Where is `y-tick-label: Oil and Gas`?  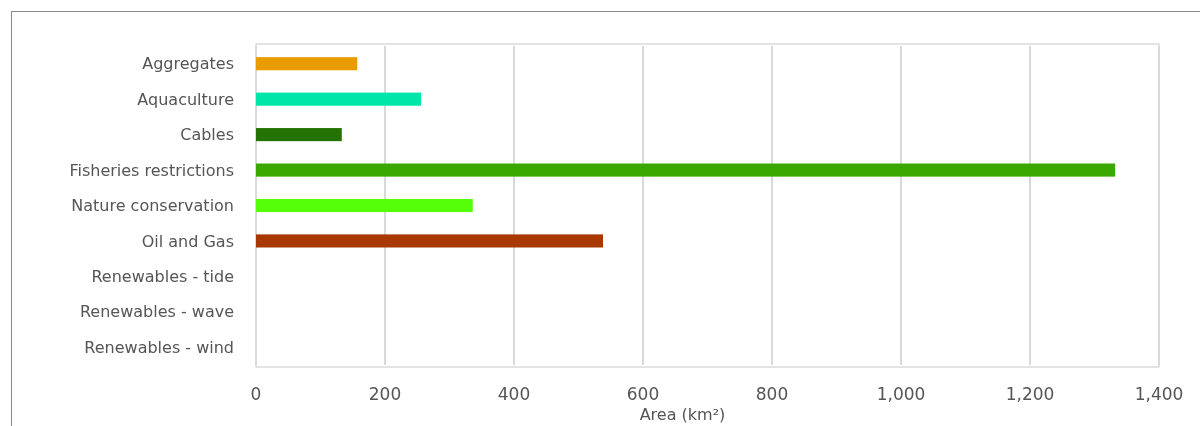
y-tick-label: Oil and Gas is located at coordinates (187, 241).